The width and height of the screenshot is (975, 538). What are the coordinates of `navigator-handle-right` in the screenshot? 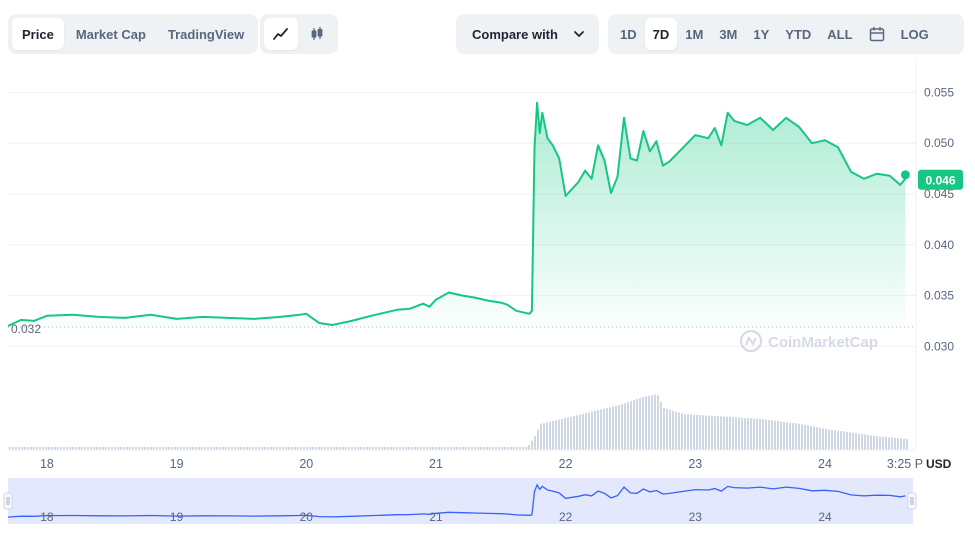 It's located at (912, 501).